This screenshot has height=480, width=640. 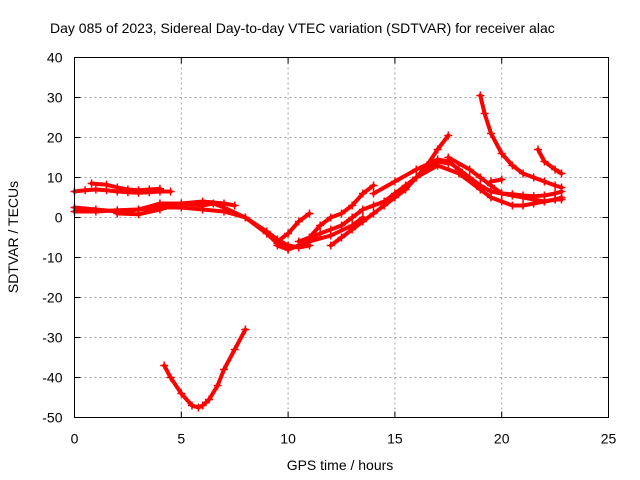 What do you see at coordinates (395, 439) in the screenshot?
I see `x-tick-label: 15` at bounding box center [395, 439].